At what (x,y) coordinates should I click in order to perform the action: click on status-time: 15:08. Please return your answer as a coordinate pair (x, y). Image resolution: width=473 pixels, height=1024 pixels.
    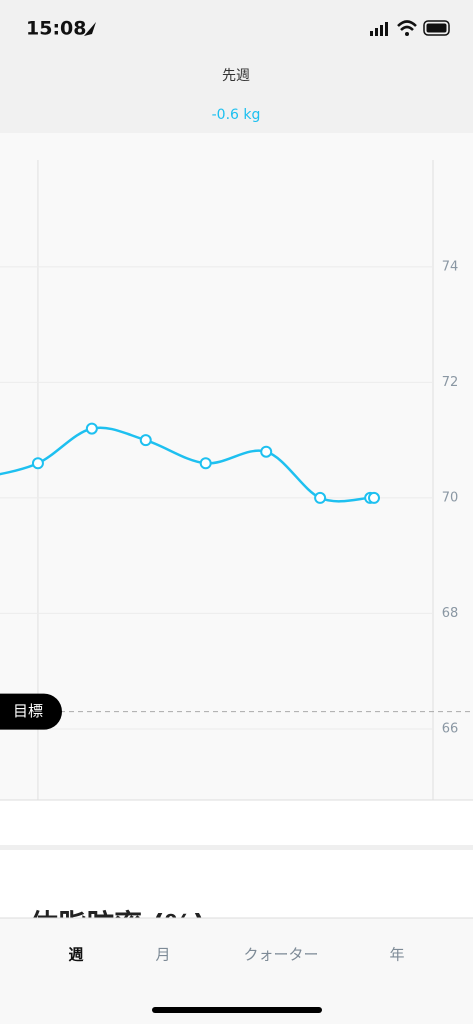
    Looking at the image, I should click on (56, 29).